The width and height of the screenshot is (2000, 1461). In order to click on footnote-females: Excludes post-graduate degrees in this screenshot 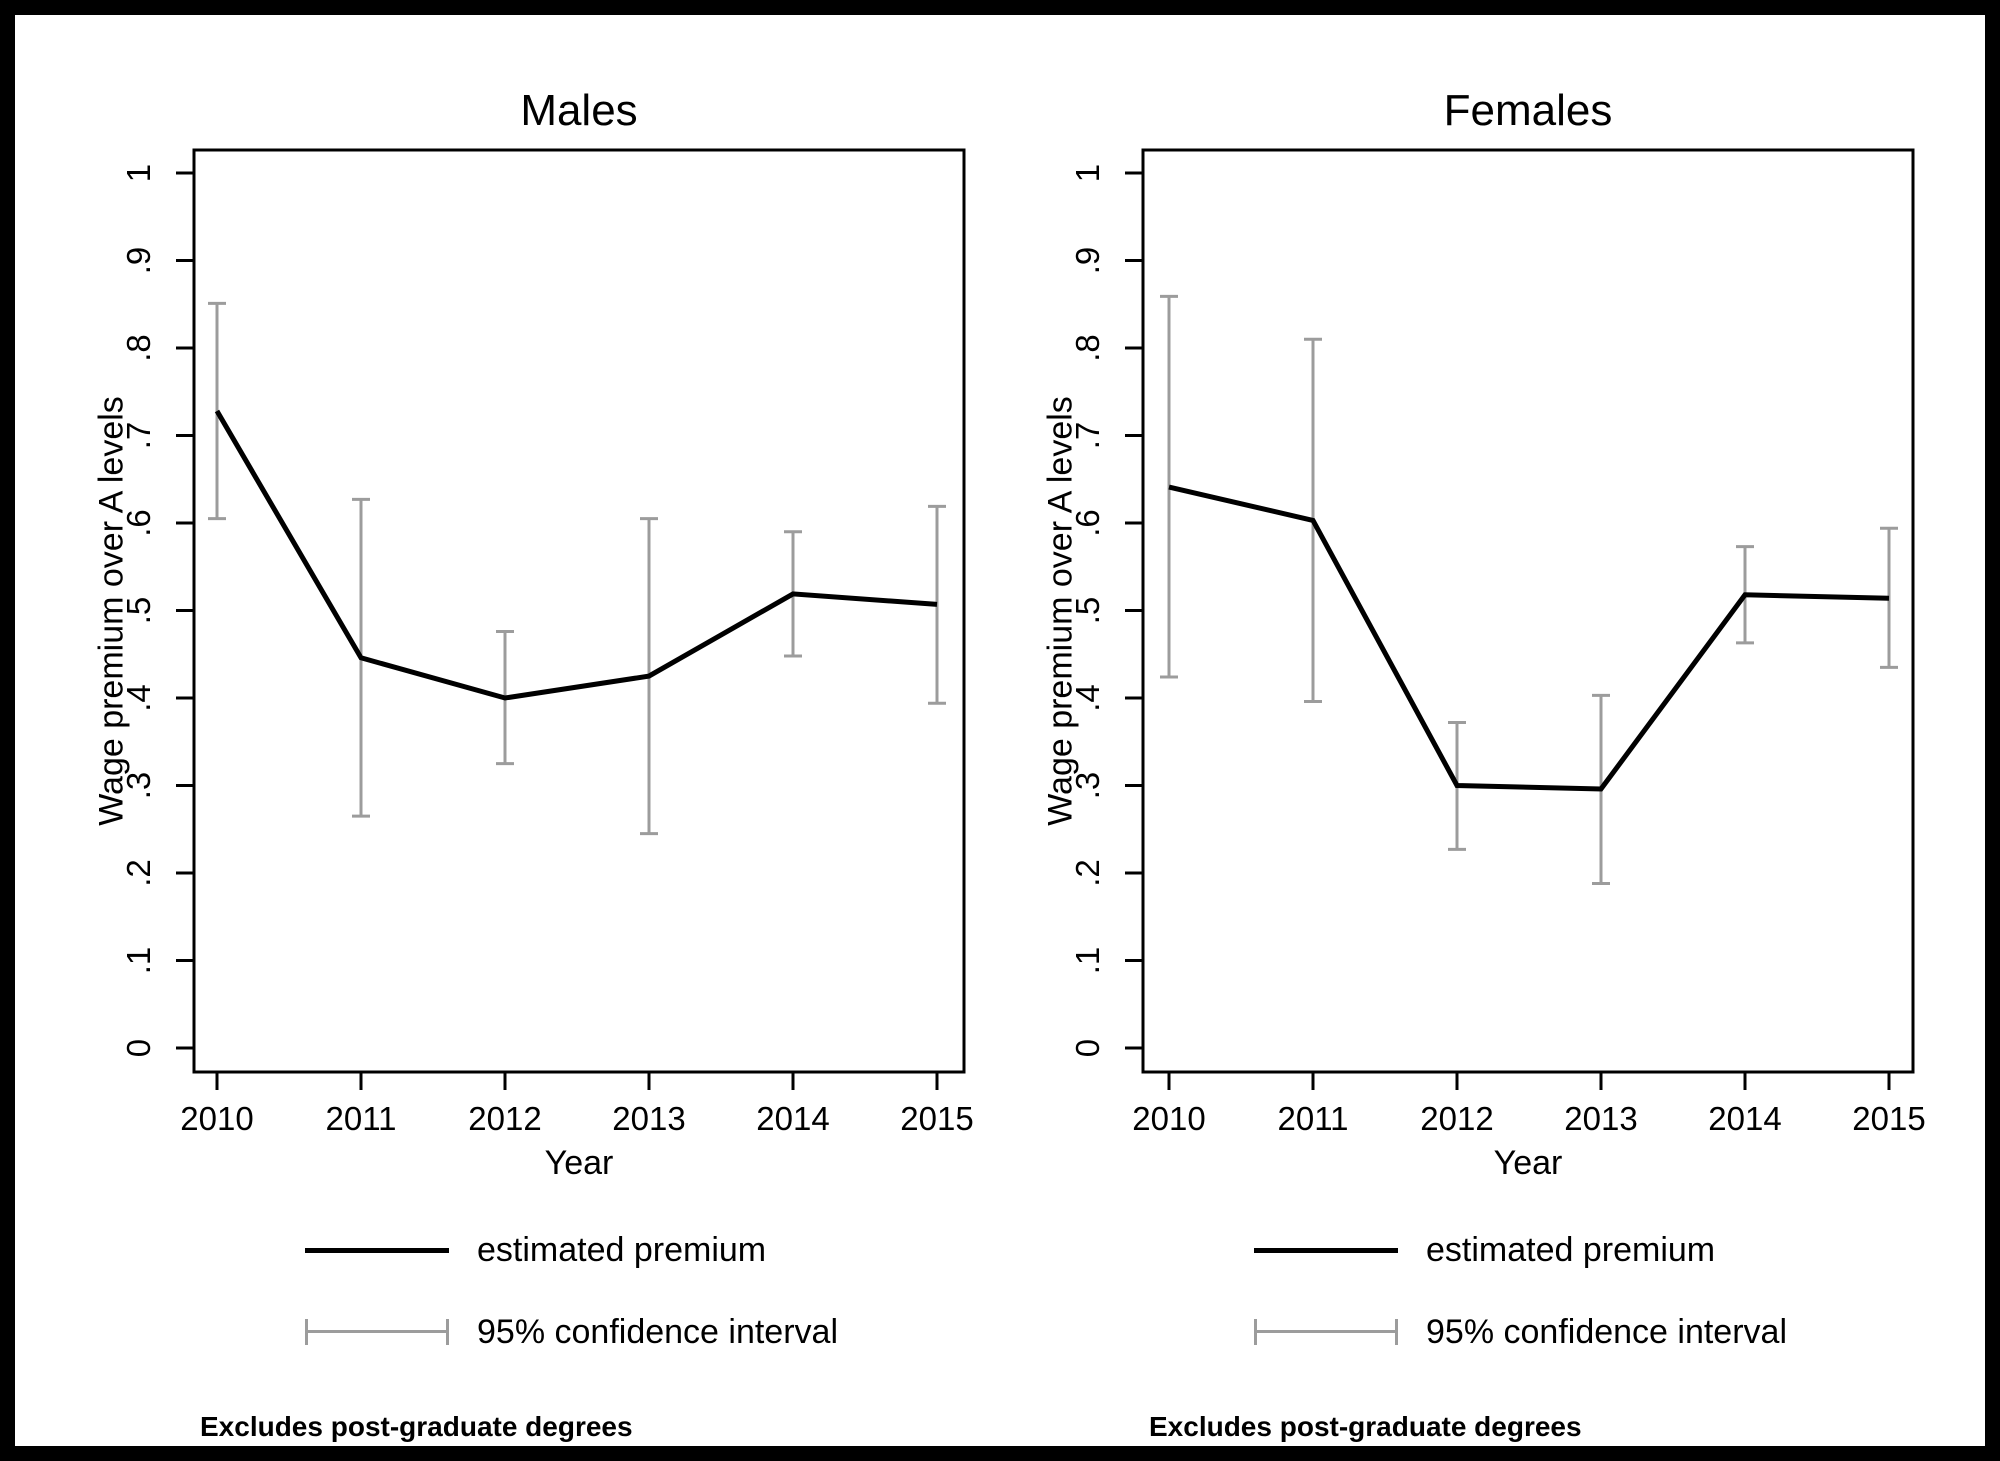, I will do `click(1365, 1426)`.